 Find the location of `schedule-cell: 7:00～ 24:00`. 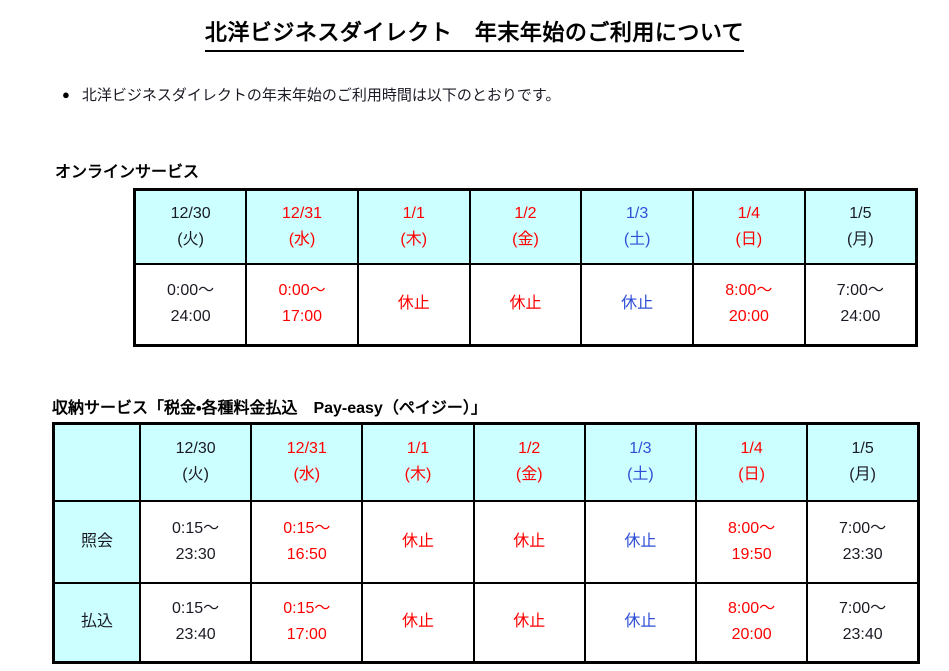

schedule-cell: 7:00～ 24:00 is located at coordinates (860, 304).